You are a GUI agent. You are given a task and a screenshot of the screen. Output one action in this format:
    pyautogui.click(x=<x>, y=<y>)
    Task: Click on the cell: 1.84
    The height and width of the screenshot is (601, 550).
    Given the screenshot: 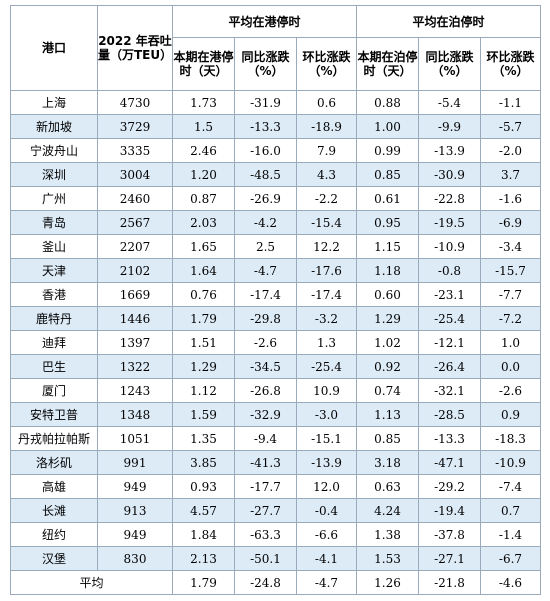 What is the action you would take?
    pyautogui.click(x=203, y=534)
    